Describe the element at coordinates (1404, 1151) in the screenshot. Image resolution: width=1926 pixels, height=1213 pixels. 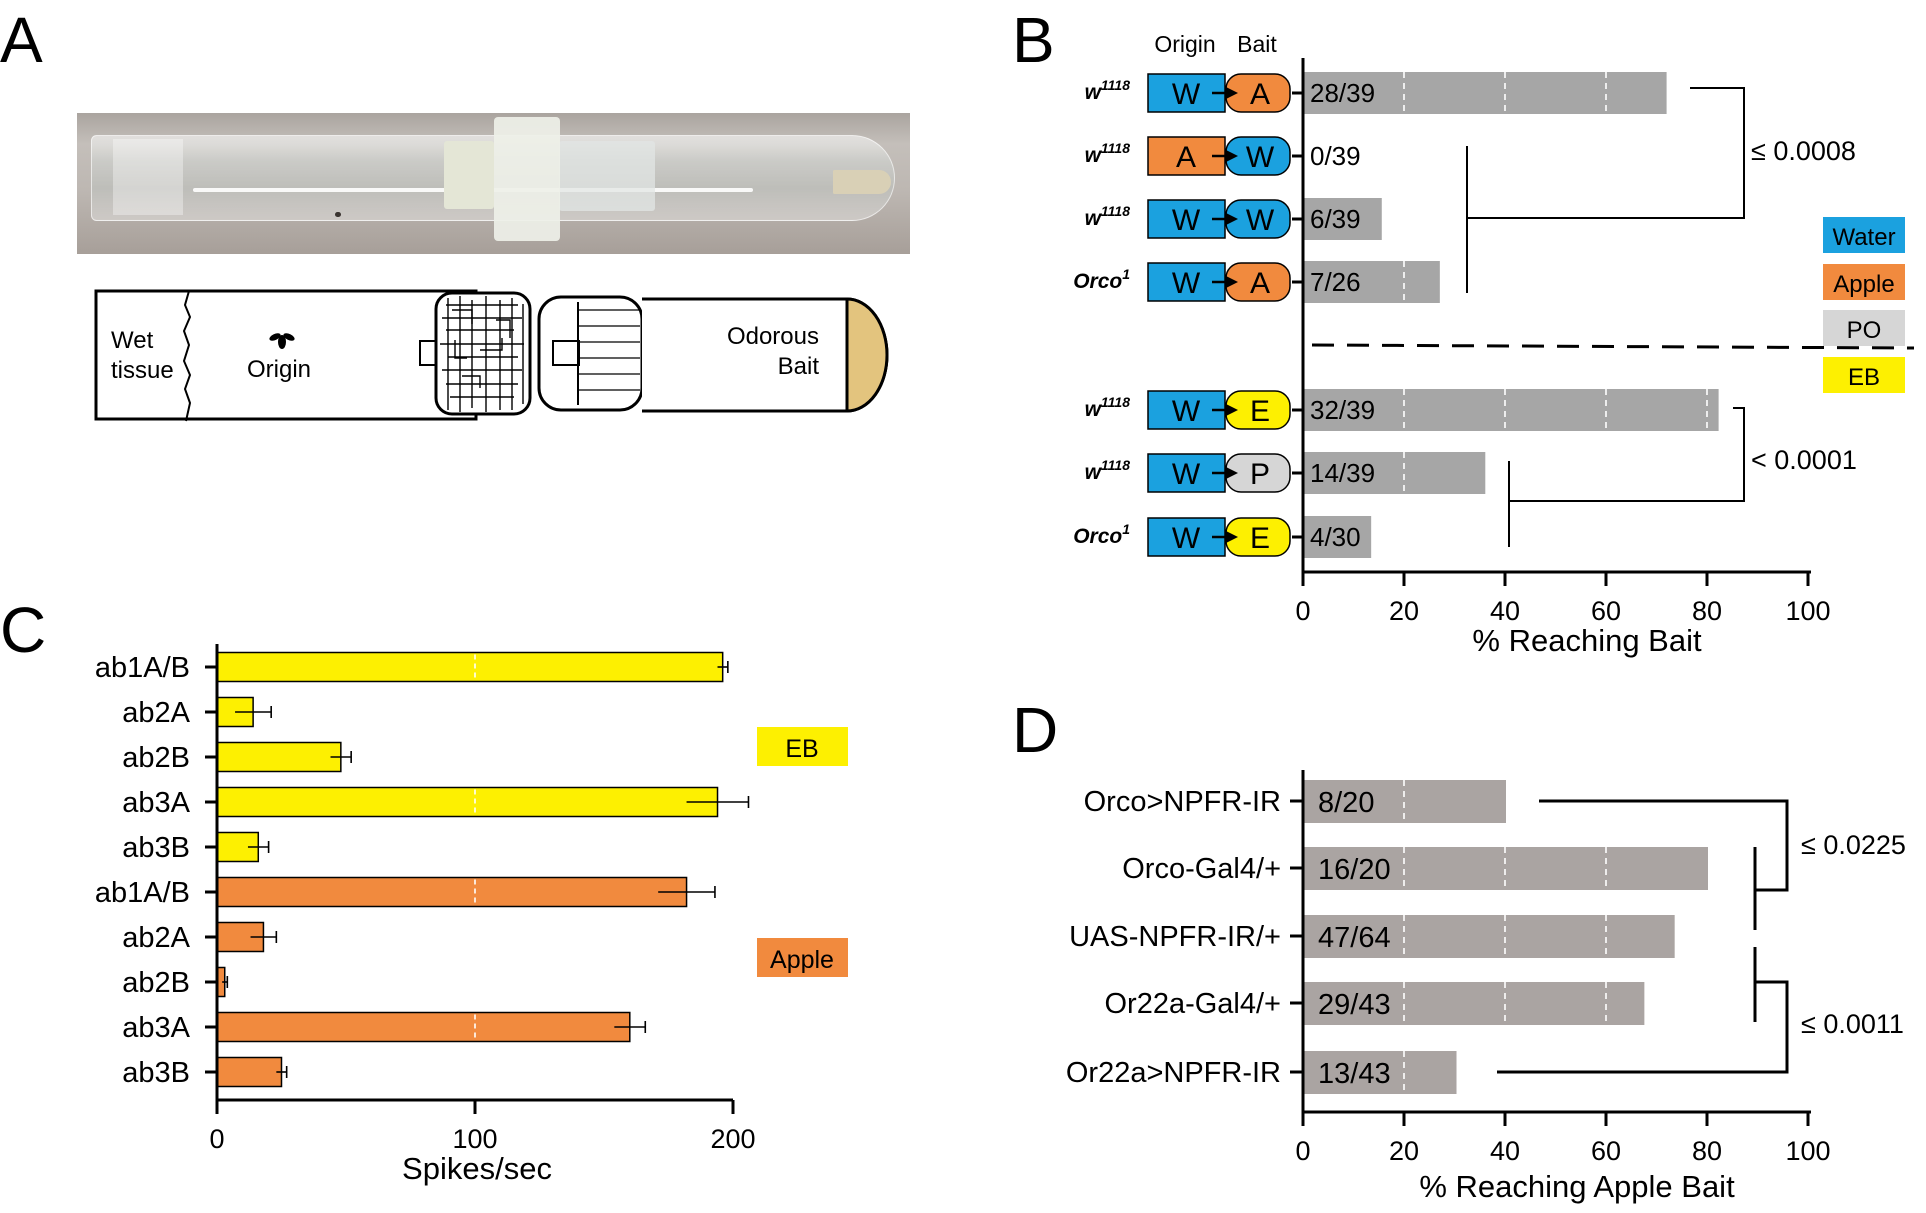
I see `panel-d-tick-label-1: 20` at that location.